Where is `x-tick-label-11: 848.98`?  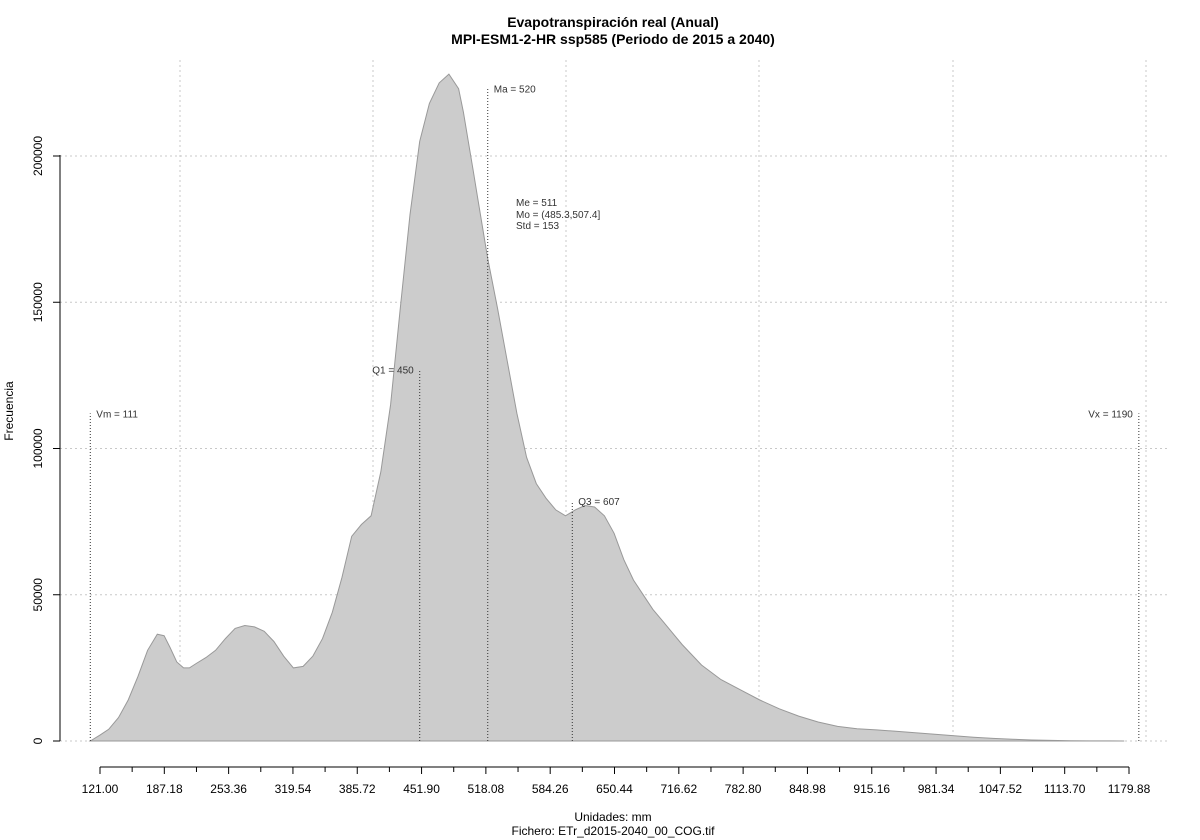 x-tick-label-11: 848.98 is located at coordinates (807, 789).